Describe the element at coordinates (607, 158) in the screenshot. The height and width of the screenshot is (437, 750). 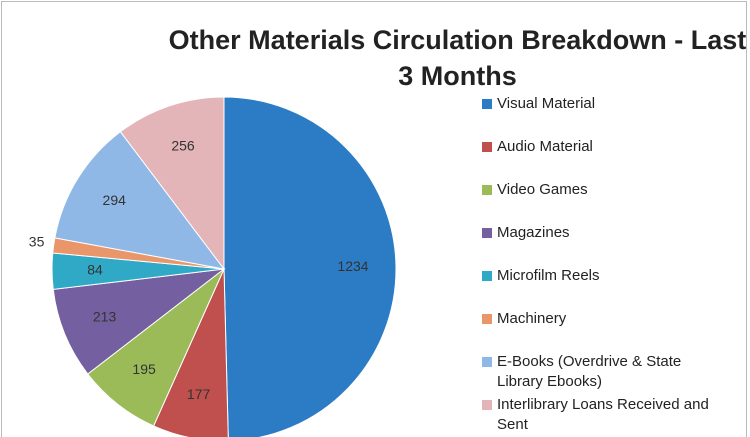
I see `legend-item: Audio Material` at that location.